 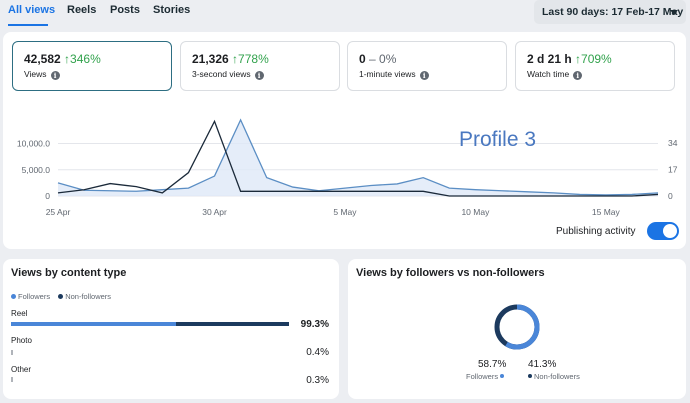 I want to click on x-tick-label: 10 May, so click(x=475, y=212).